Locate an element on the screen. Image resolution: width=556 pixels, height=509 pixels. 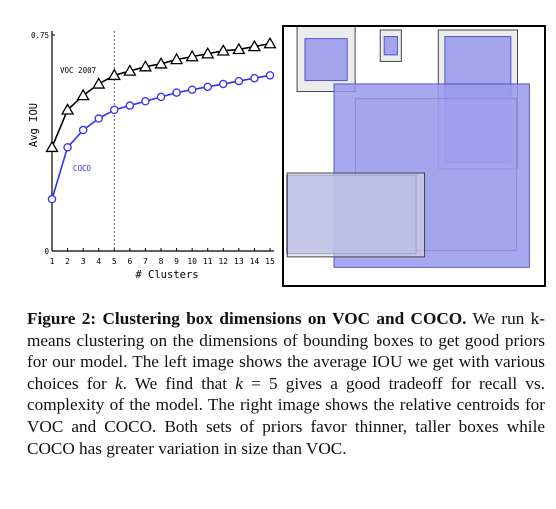
caption-eq: = 5 is located at coordinates (260, 383).